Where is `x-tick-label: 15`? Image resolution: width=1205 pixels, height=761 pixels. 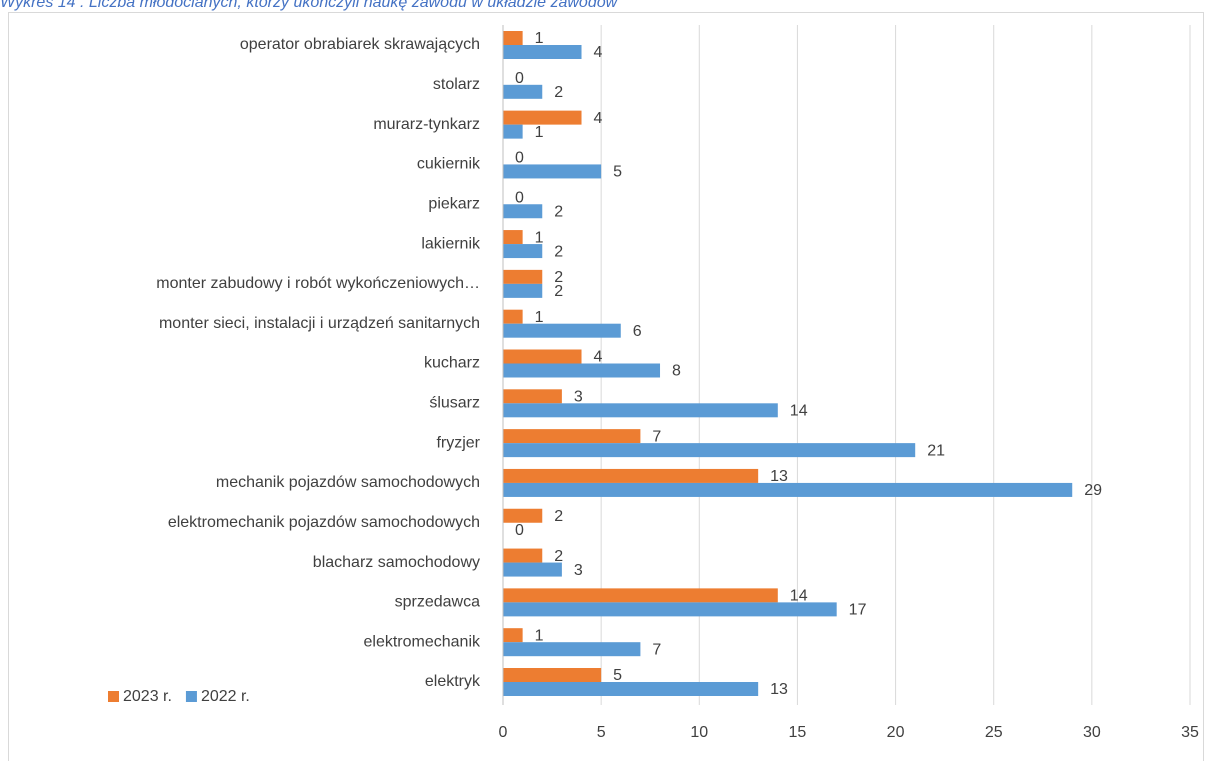
x-tick-label: 15 is located at coordinates (798, 732).